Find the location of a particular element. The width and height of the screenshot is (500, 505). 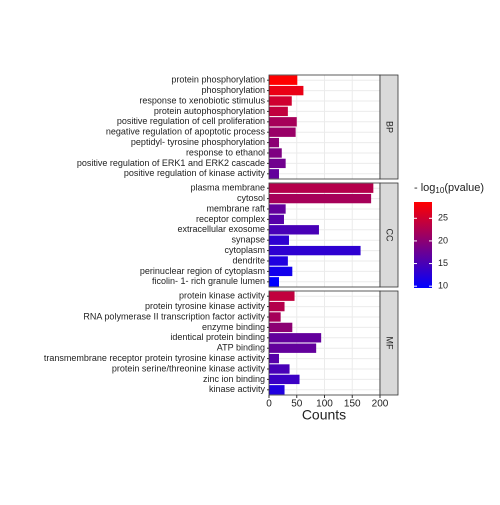

x-tick-label: 0 is located at coordinates (269, 404).